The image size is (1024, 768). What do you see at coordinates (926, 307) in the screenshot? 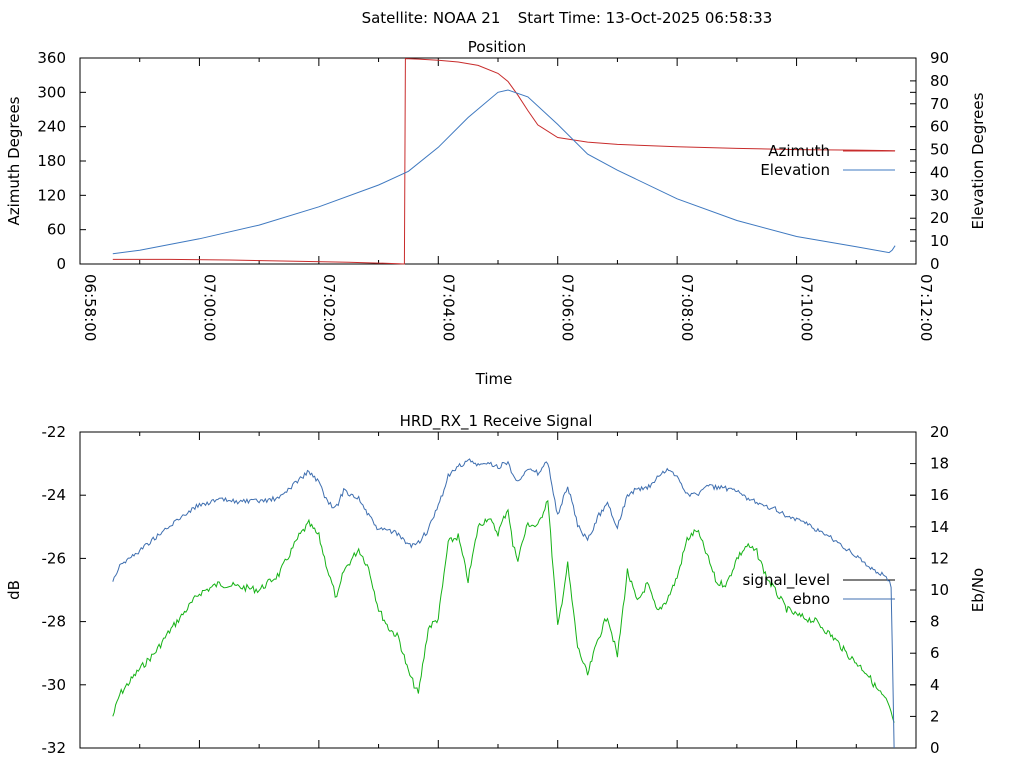
I see `x-tick-label: 07:12:00` at bounding box center [926, 307].